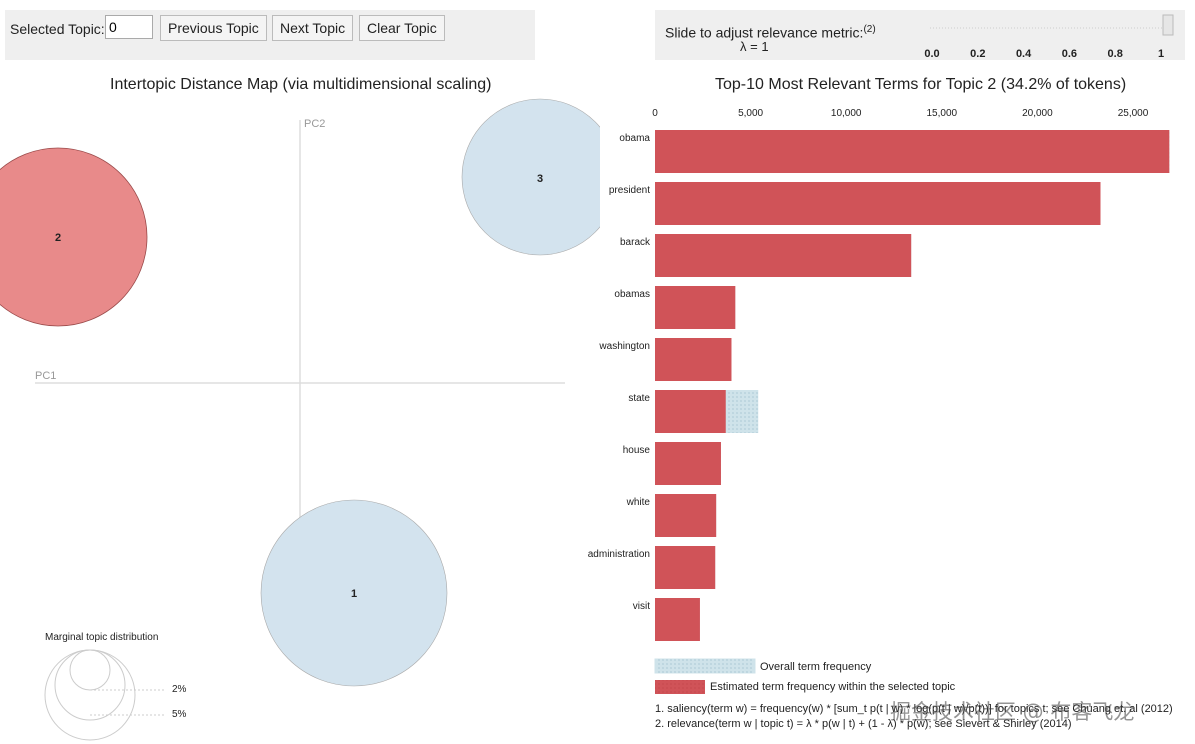 The height and width of the screenshot is (744, 1195). What do you see at coordinates (619, 554) in the screenshot?
I see `term-label-administration: administration` at bounding box center [619, 554].